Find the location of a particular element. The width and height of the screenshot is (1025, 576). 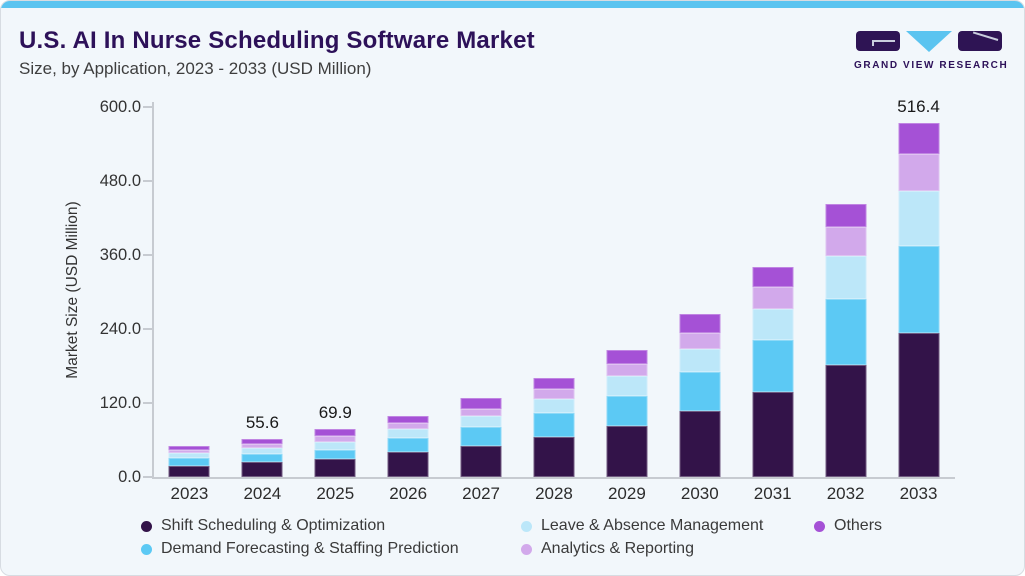

x-tick-label: 2026 is located at coordinates (408, 493).